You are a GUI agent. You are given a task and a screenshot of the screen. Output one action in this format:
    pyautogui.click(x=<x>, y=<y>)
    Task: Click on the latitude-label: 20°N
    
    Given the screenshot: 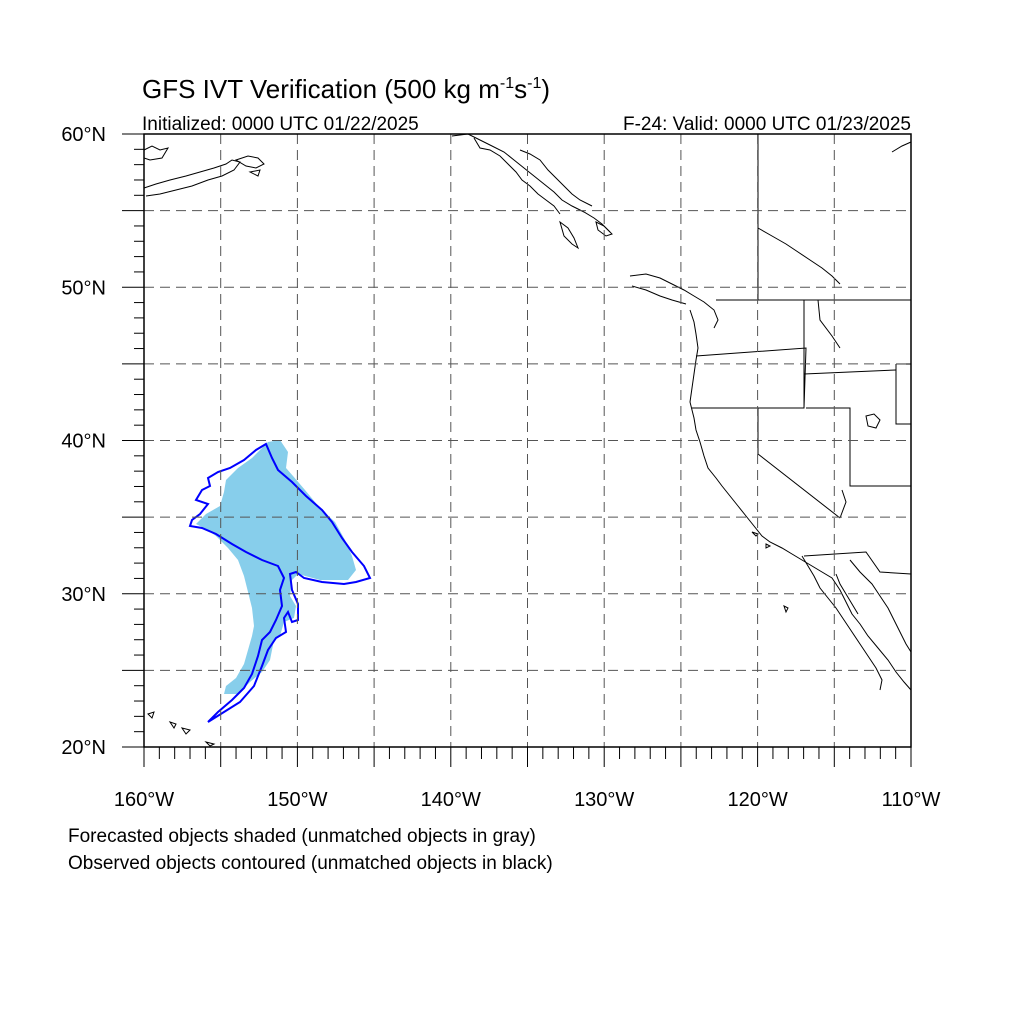 What is the action you would take?
    pyautogui.click(x=83, y=748)
    